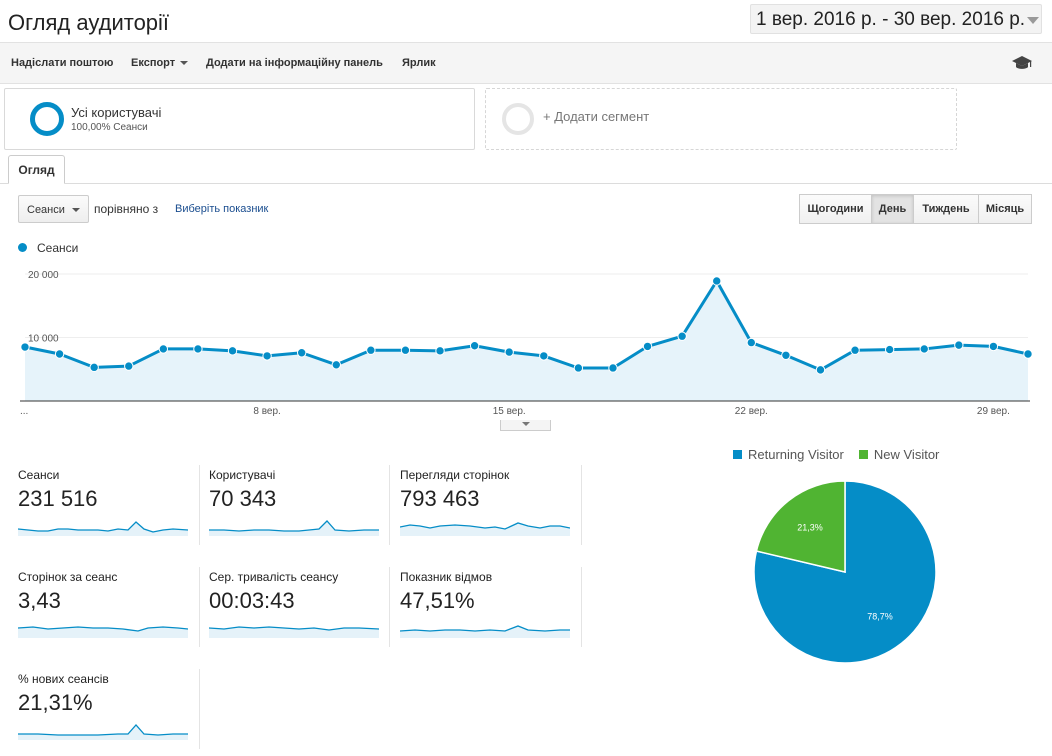  Describe the element at coordinates (43, 339) in the screenshot. I see `y-tick-label: 10 000` at that location.